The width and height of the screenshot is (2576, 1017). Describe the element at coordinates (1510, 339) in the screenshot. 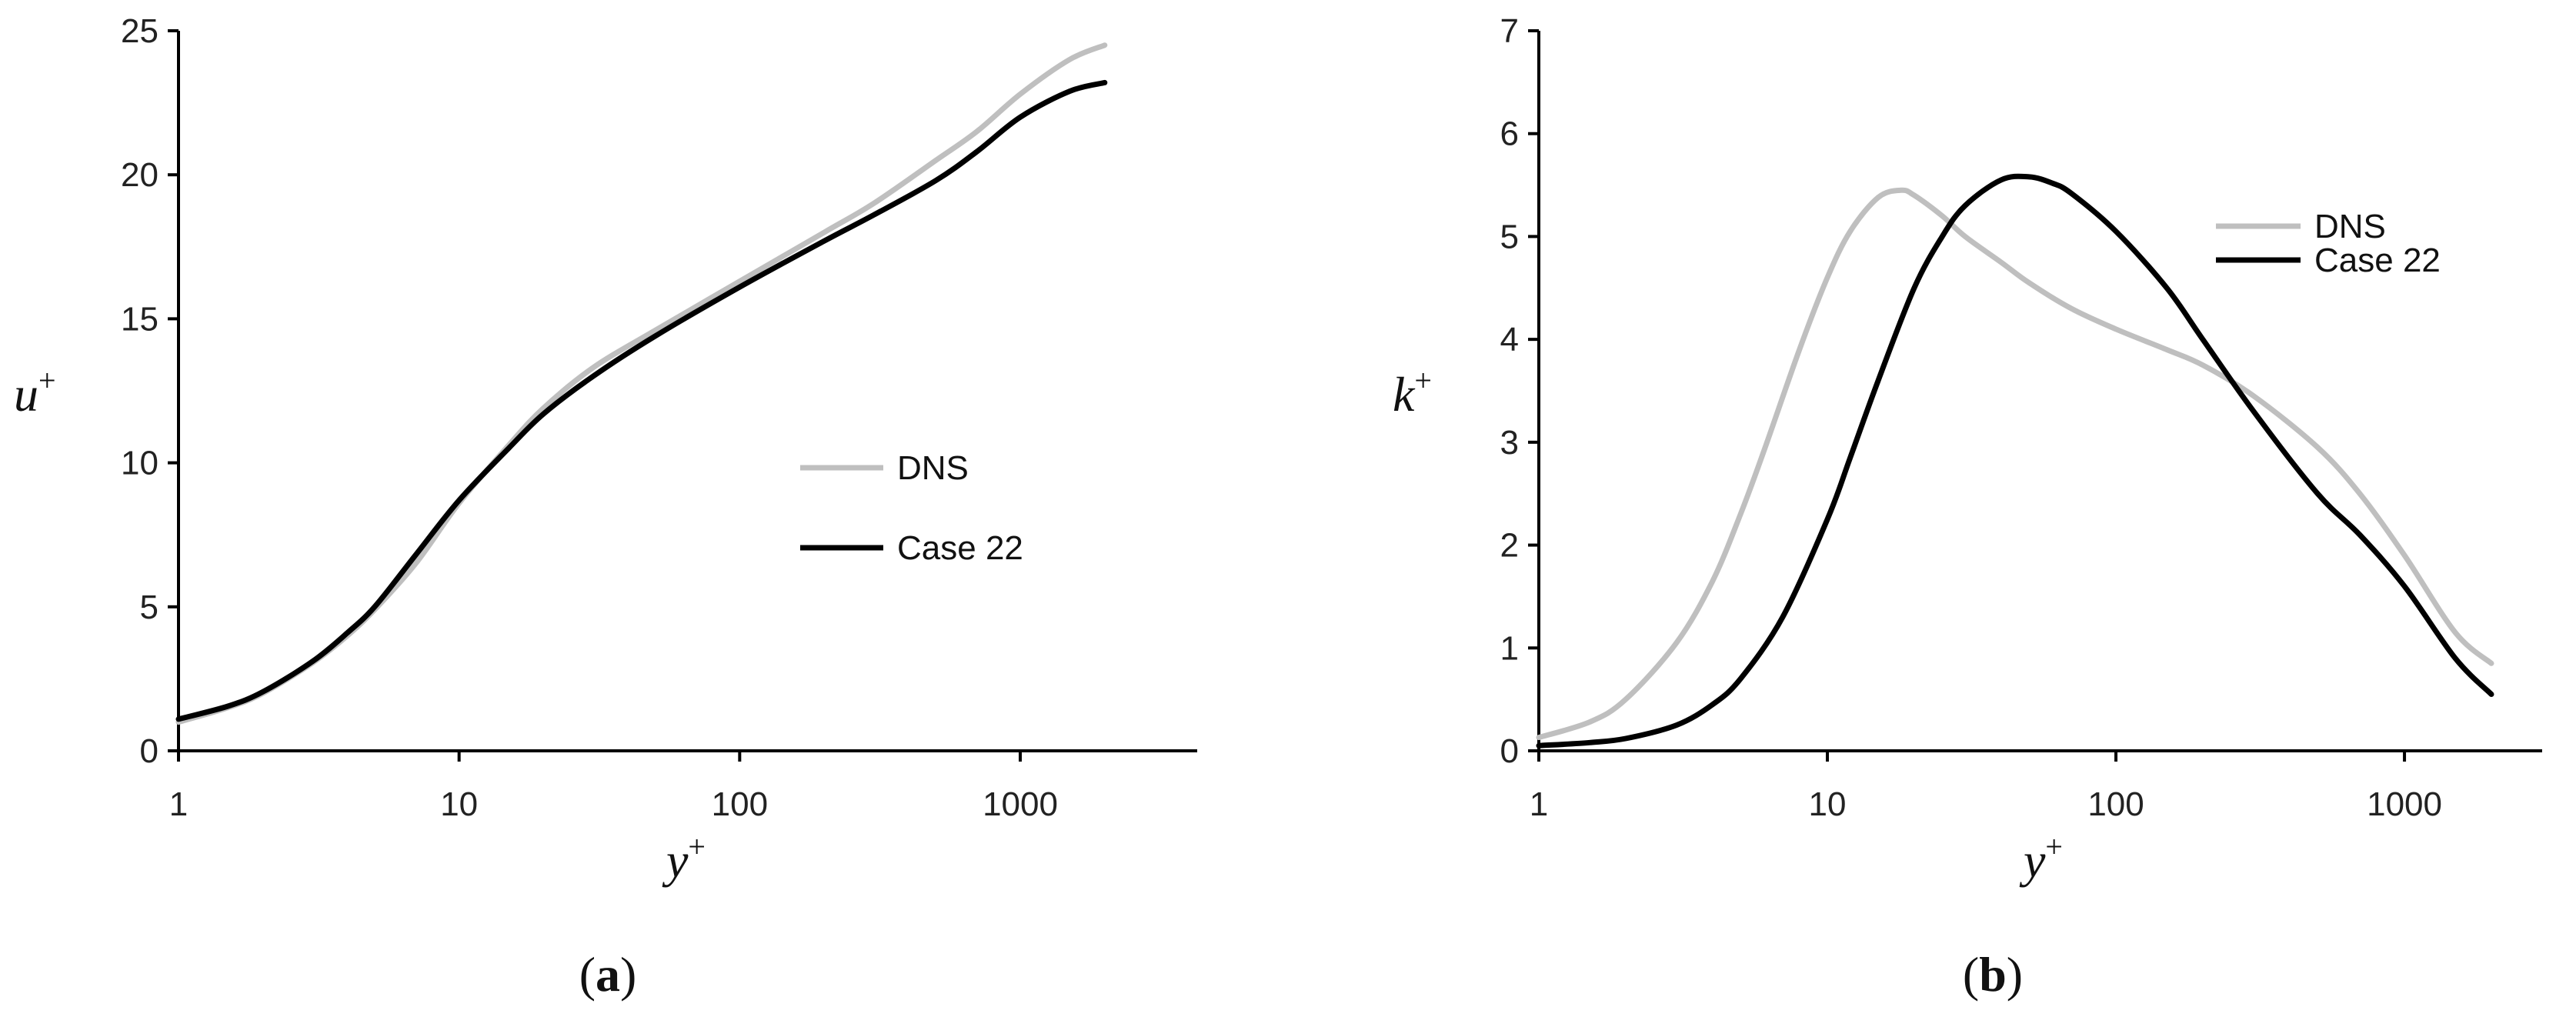

I see `chart-b-y-tick-label: 4` at that location.